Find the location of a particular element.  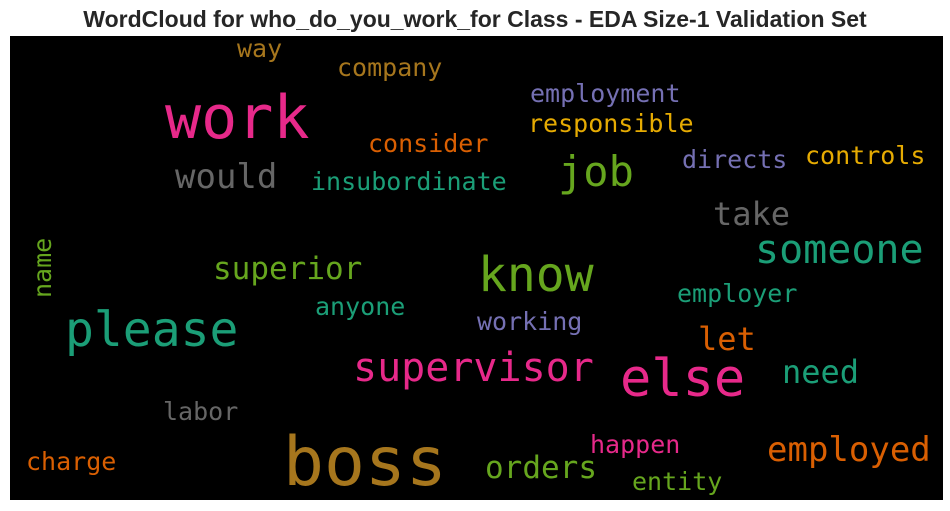

word-job: job is located at coordinates (596, 171).